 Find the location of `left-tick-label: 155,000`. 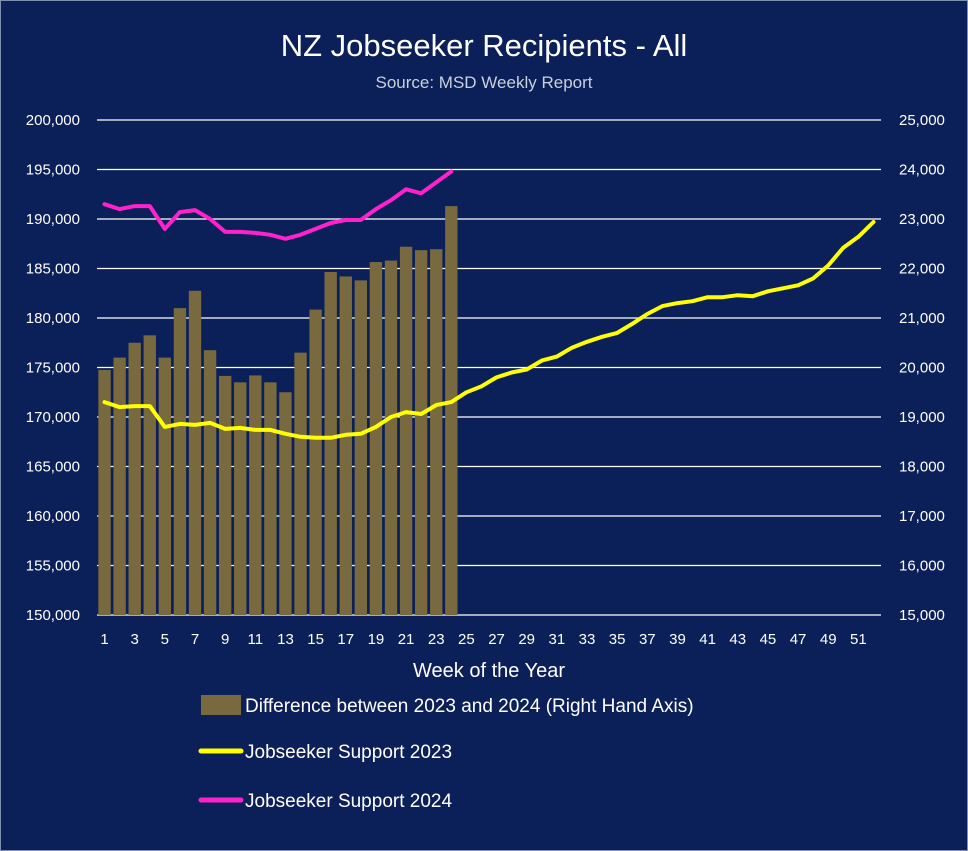

left-tick-label: 155,000 is located at coordinates (53, 566).